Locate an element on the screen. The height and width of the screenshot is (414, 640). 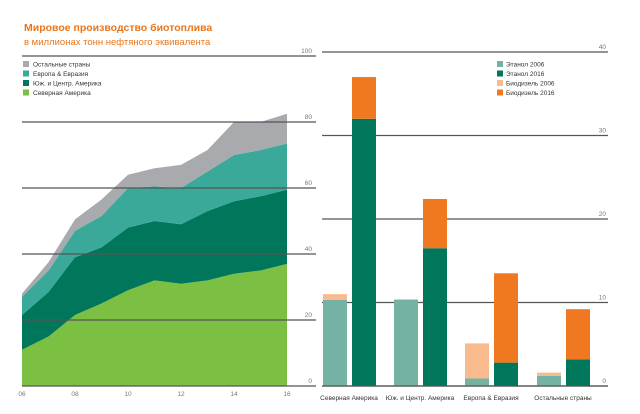
x-tick-label: 12 is located at coordinates (181, 394).